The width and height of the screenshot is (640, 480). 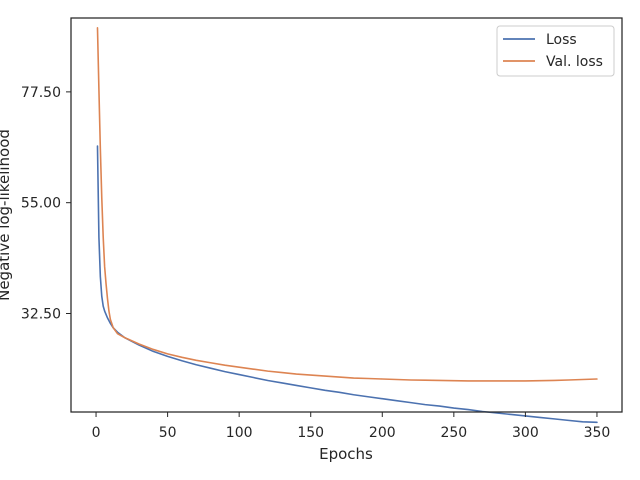 What do you see at coordinates (6, 215) in the screenshot?
I see `y-axis-label: Negative log-likelihood` at bounding box center [6, 215].